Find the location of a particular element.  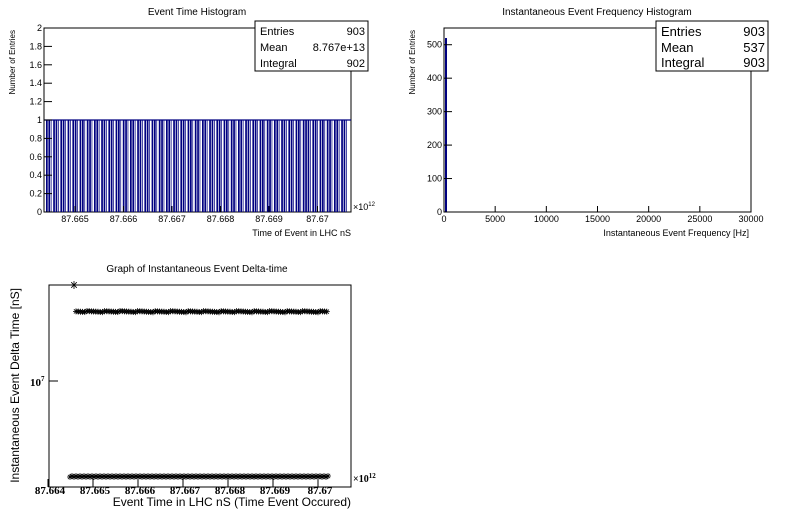

y-tick-label: 0.4 is located at coordinates (35, 175).